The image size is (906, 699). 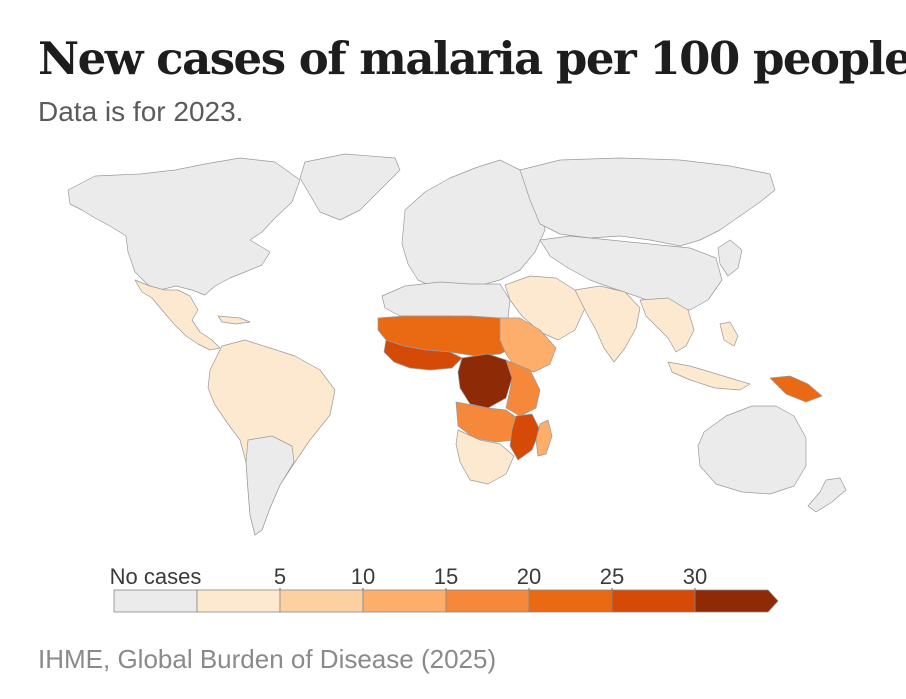 I want to click on region-central-east-asia, so click(x=631, y=273).